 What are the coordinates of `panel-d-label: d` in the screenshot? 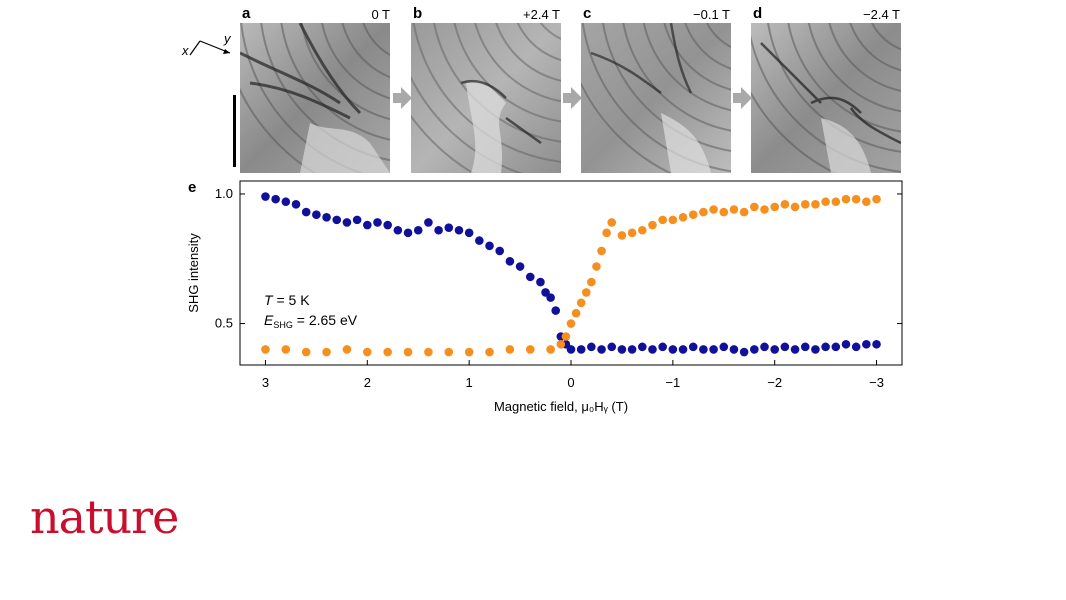 It's located at (758, 13).